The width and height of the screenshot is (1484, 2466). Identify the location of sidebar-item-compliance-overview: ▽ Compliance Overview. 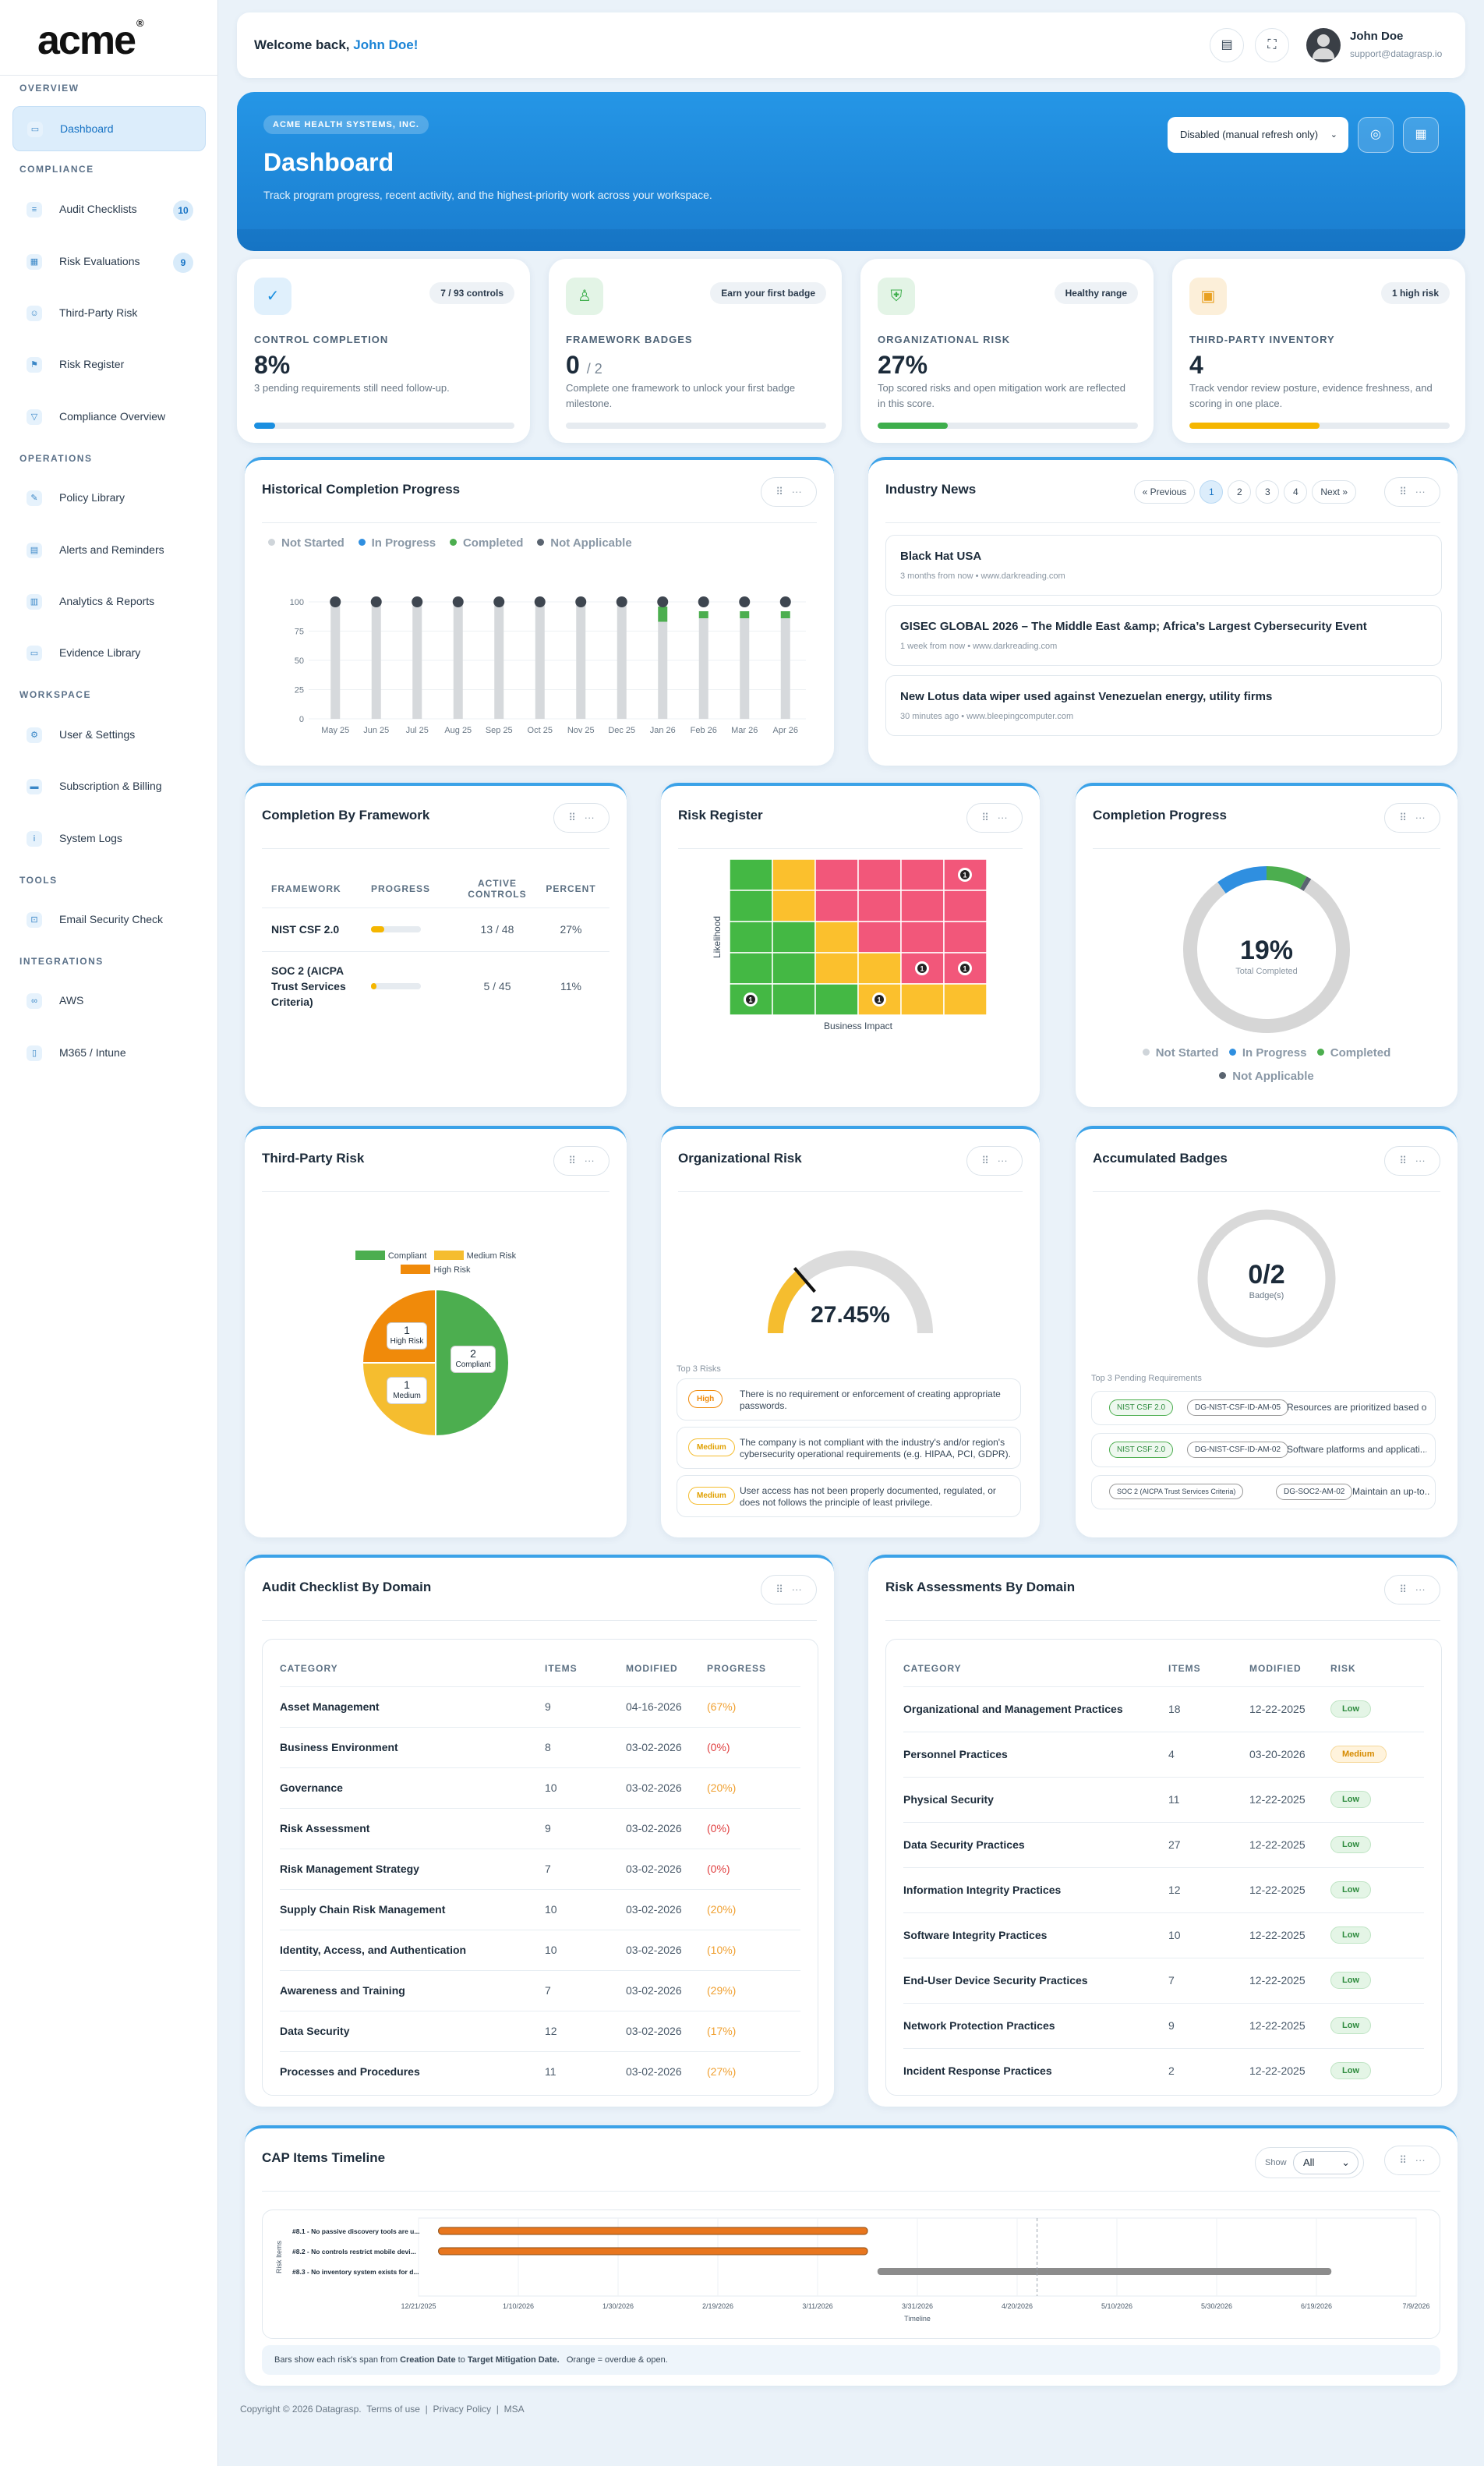
(109, 417).